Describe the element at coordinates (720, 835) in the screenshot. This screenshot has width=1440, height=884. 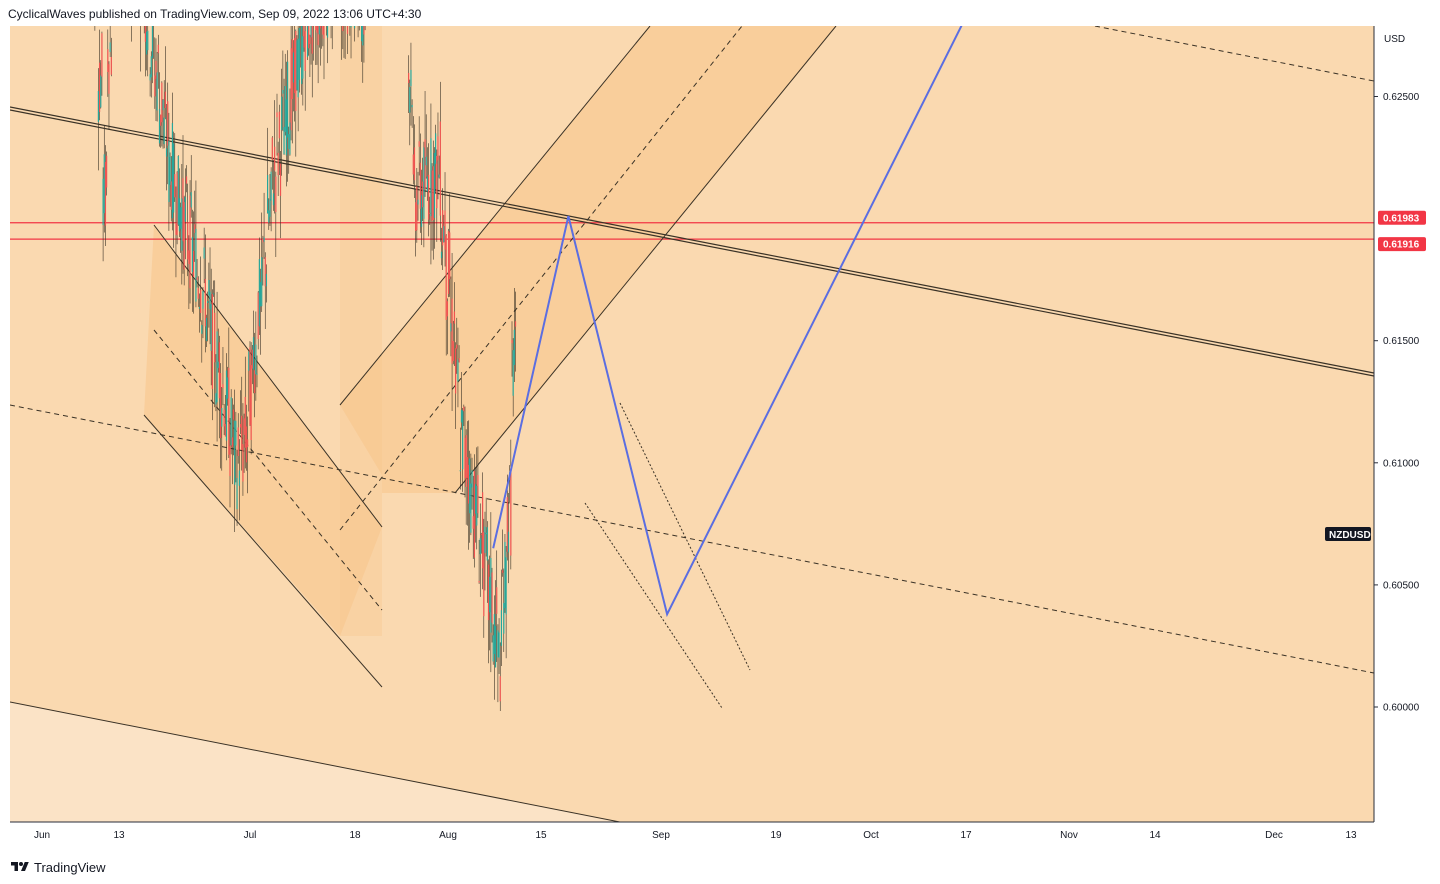
I see `time-axis: Jun 13 Jul 18 Aug 15 Sep 19 Oct 17 Nov 14 Dec 13` at that location.